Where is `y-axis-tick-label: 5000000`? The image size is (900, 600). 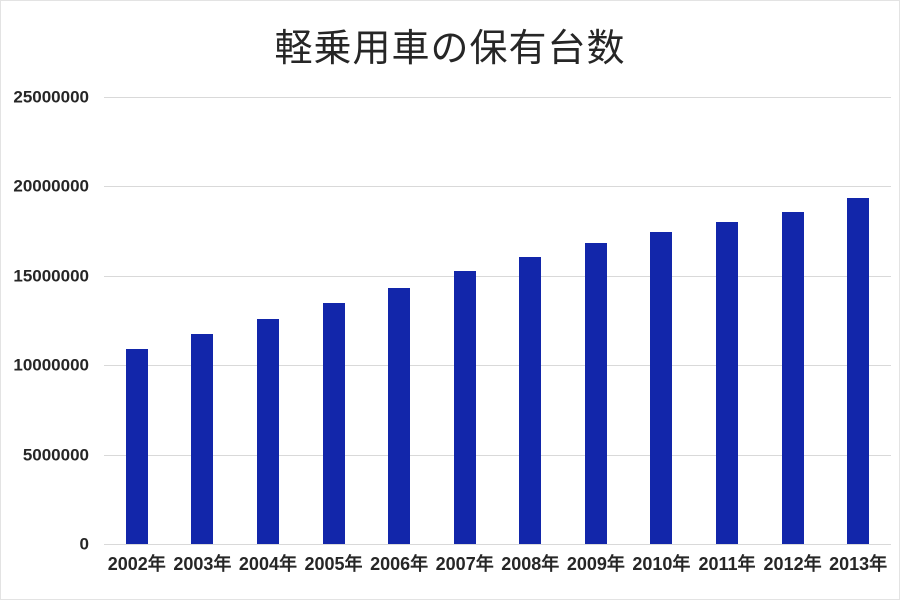 y-axis-tick-label: 5000000 is located at coordinates (55, 455).